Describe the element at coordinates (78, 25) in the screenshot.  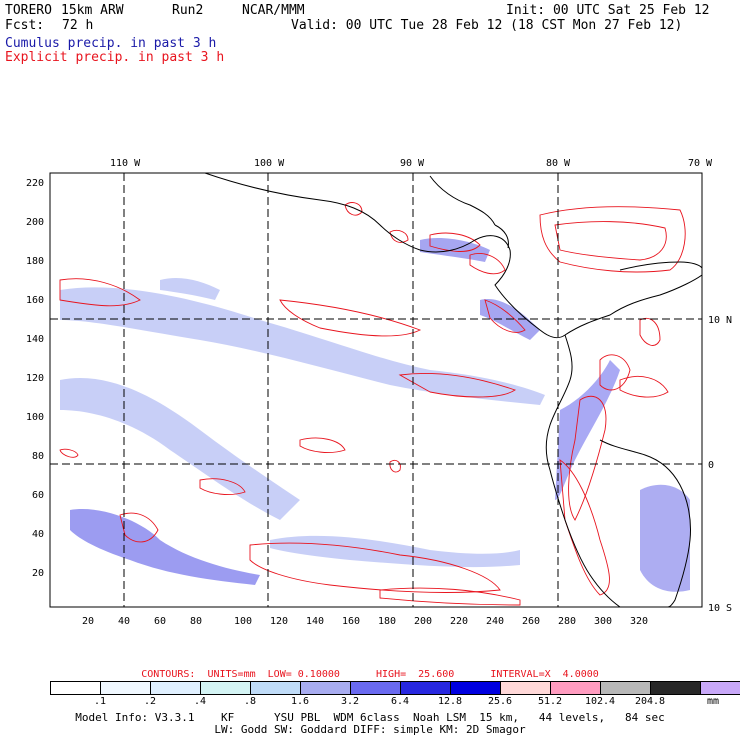
I see `fcst-value: 72 h` at that location.